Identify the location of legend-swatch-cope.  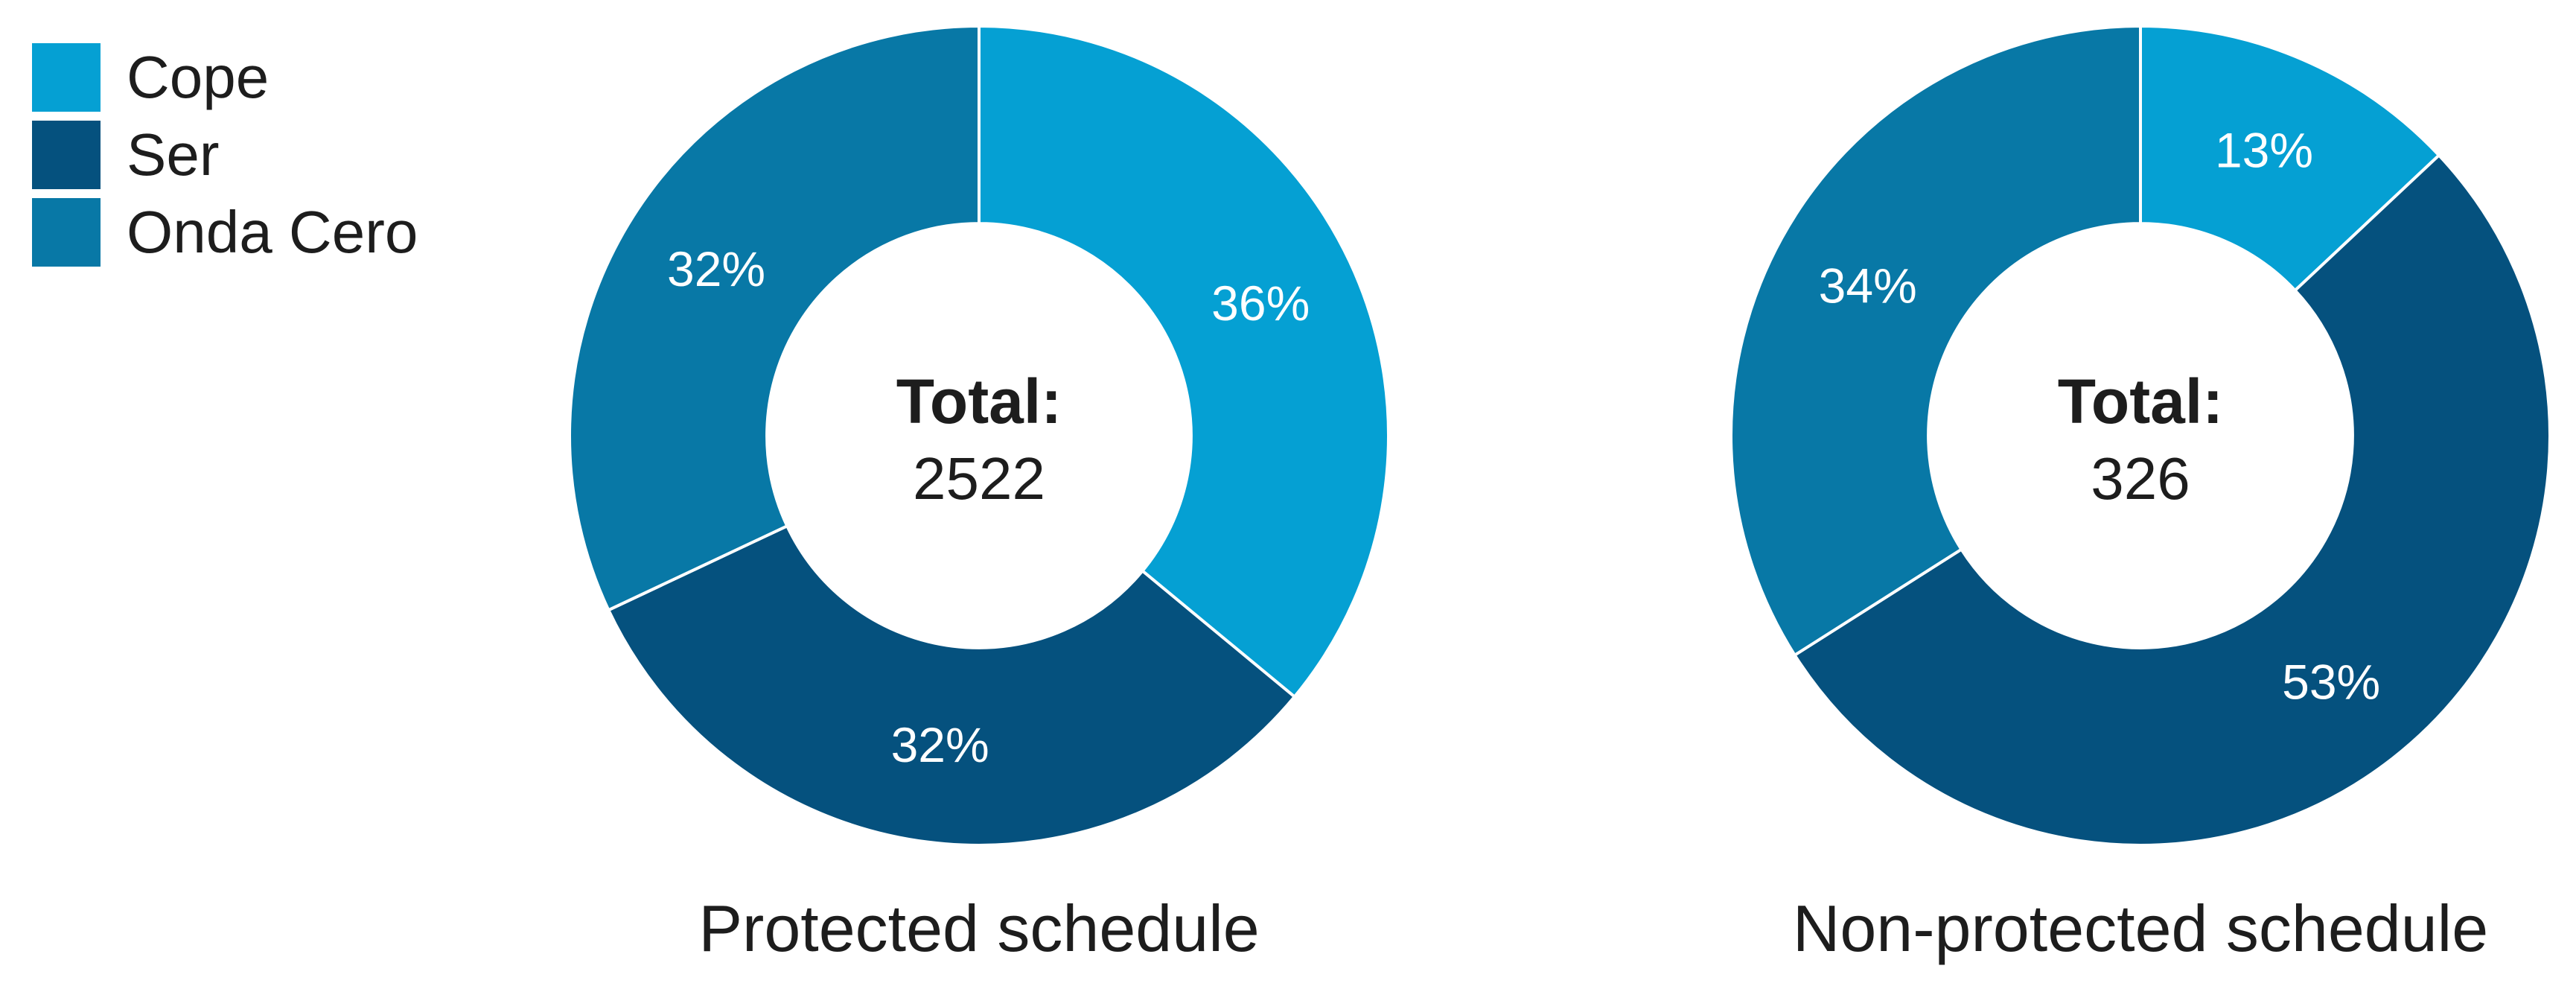
(66, 77).